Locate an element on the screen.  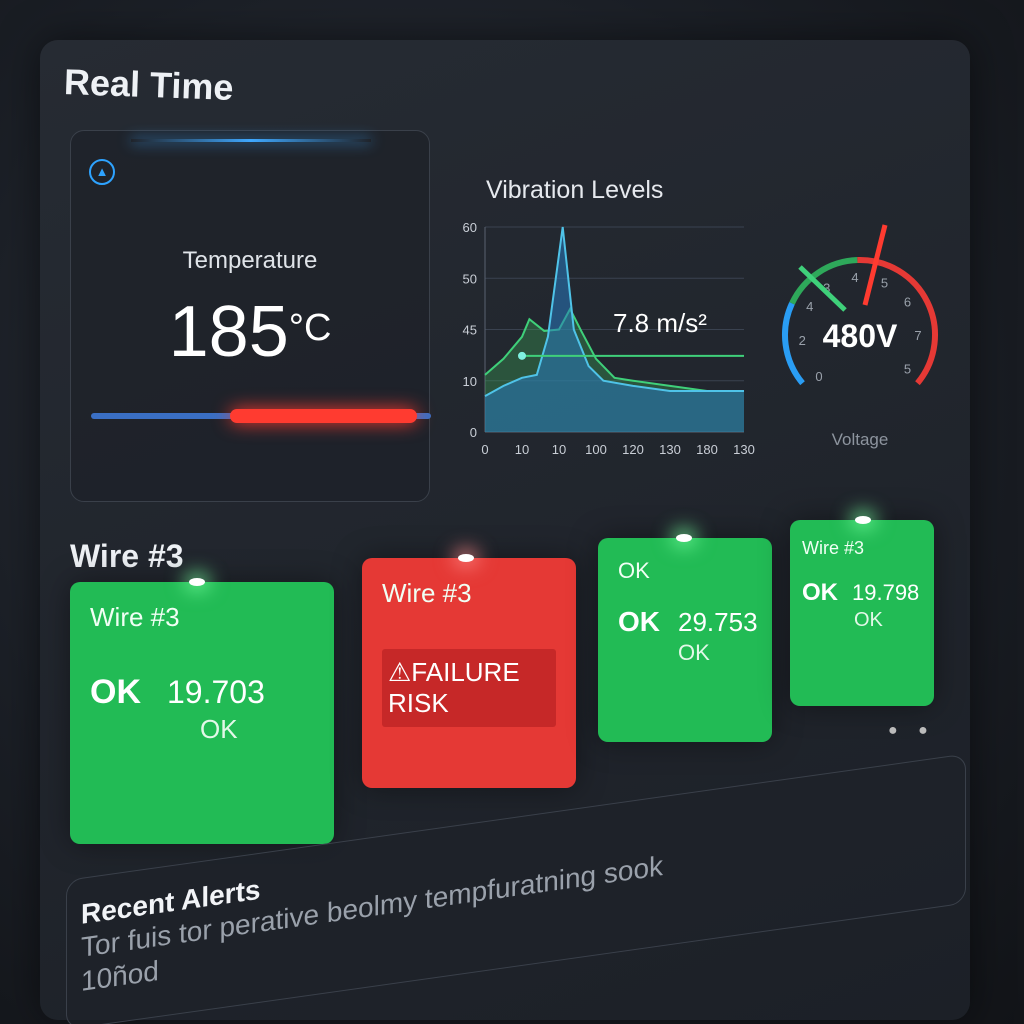
gauge-scale-label: 3 is located at coordinates (826, 287).